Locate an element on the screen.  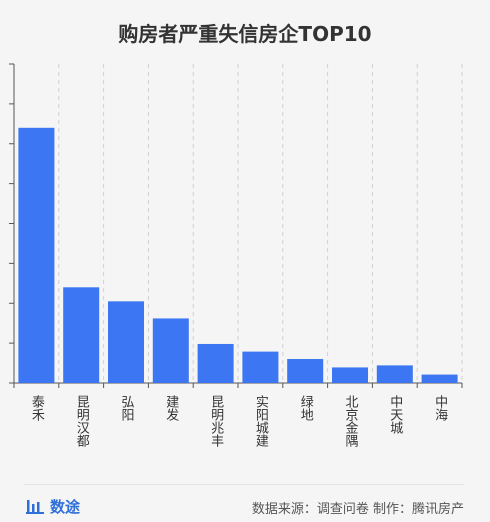
category-label: 昆明兆丰 is located at coordinates (216, 421).